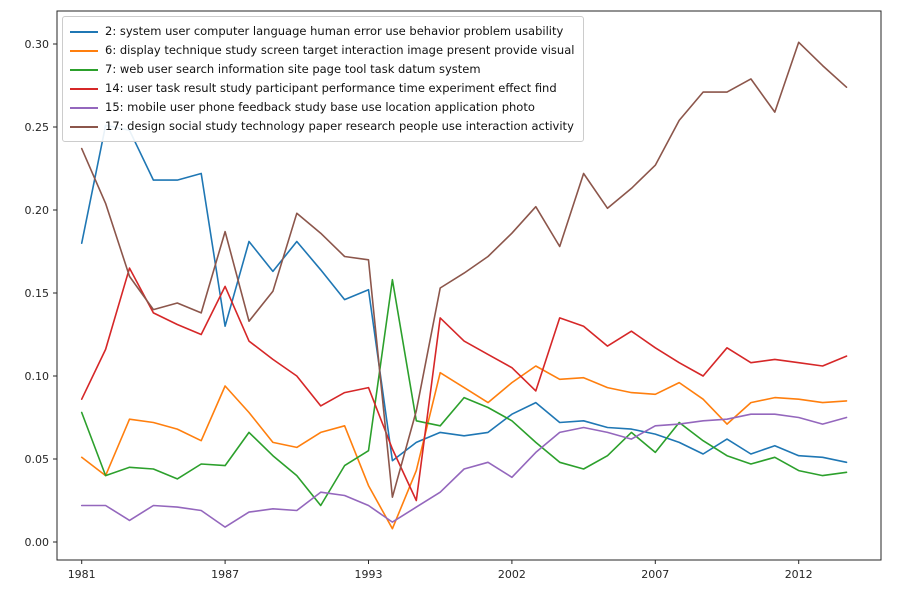  What do you see at coordinates (799, 574) in the screenshot?
I see `x-tick-label: 2012` at bounding box center [799, 574].